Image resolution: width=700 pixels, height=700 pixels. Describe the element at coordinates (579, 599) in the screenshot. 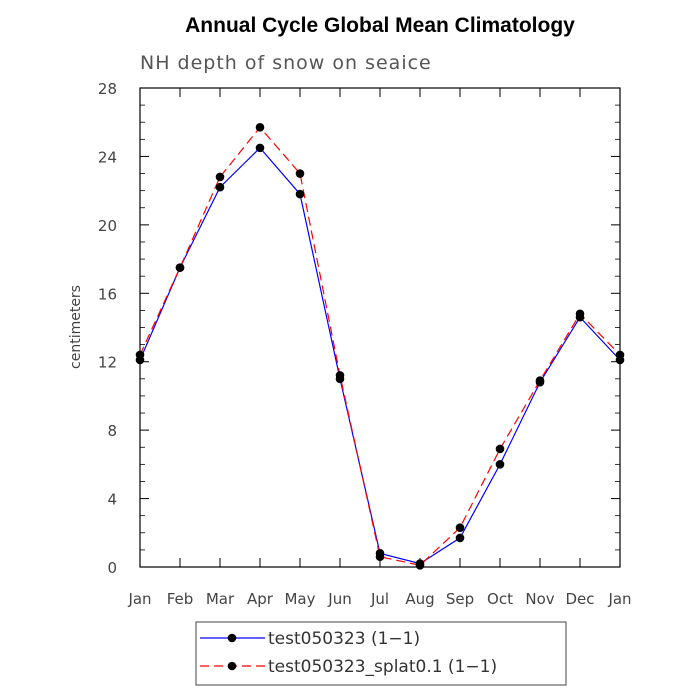

I see `x-tick-label: Dec` at that location.